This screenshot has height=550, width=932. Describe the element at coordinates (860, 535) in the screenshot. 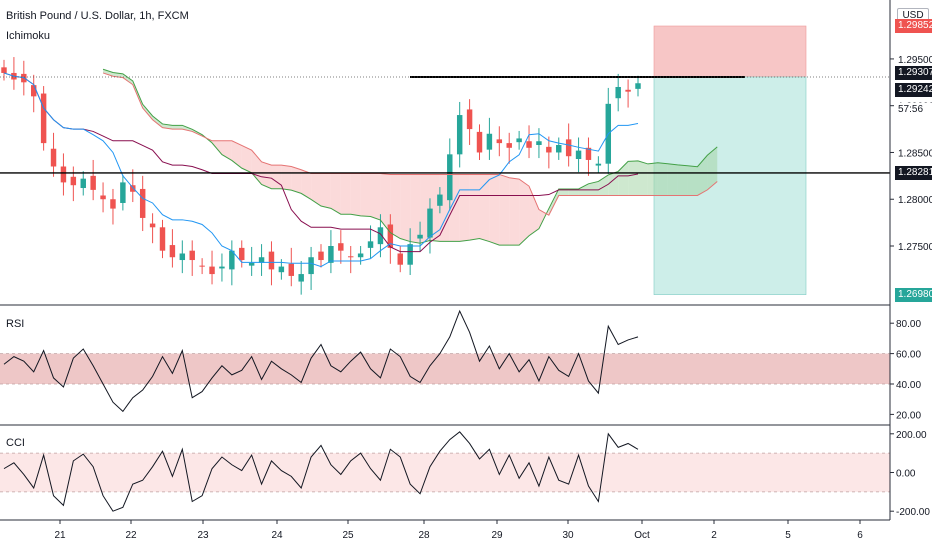

I see `x-tick-label: 6` at that location.